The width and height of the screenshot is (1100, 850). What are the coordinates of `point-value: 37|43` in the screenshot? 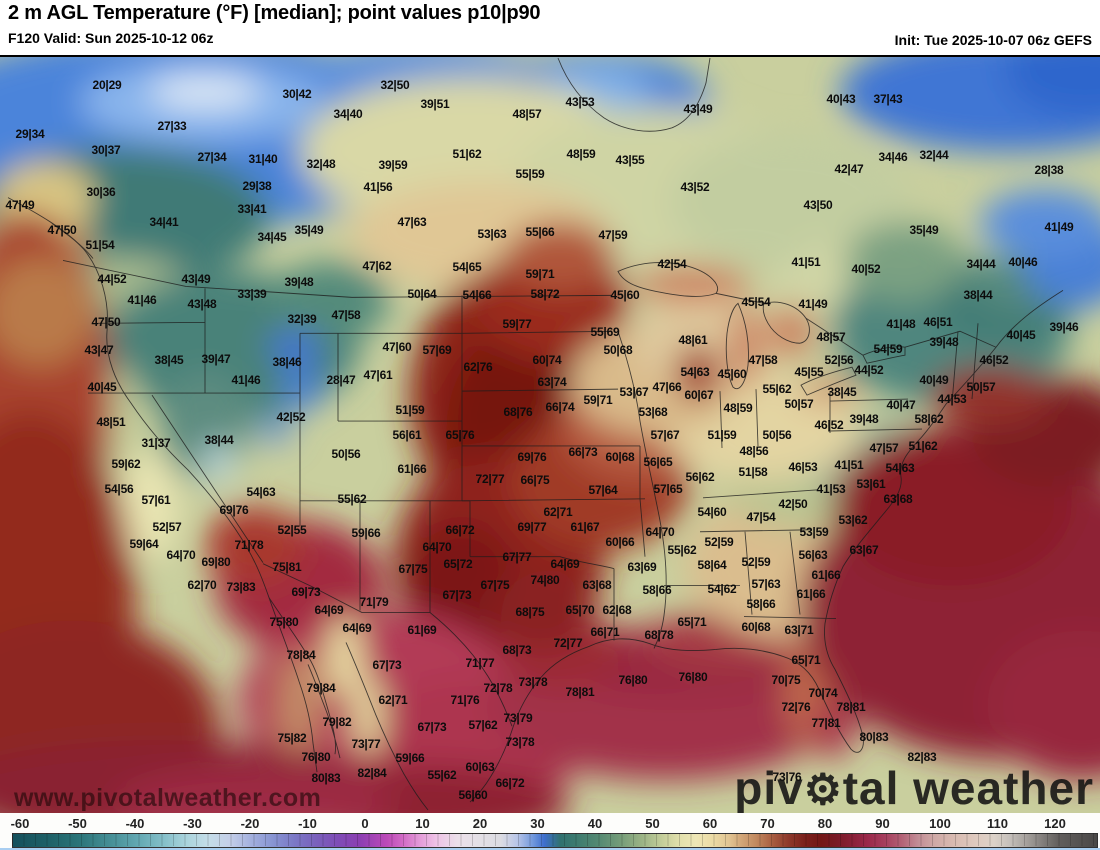 It's located at (888, 99).